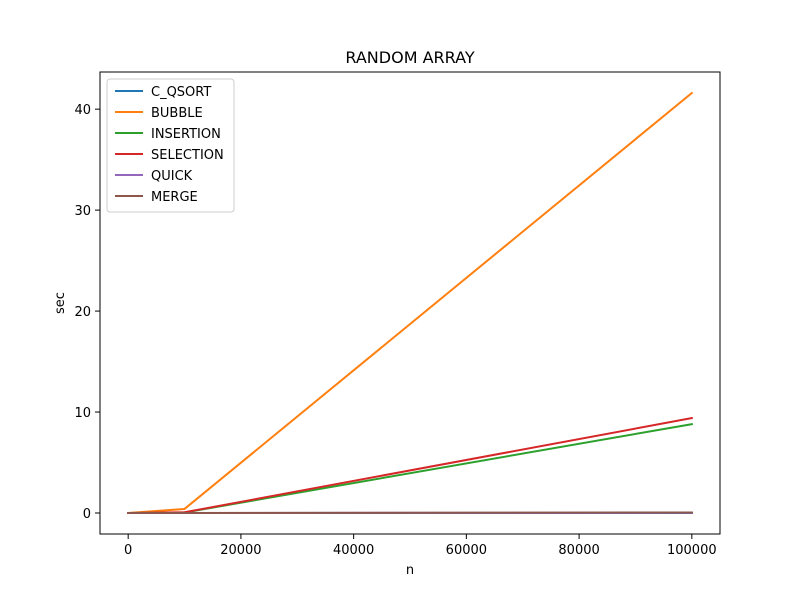 The height and width of the screenshot is (600, 800). What do you see at coordinates (410, 570) in the screenshot?
I see `x-axis-label: n` at bounding box center [410, 570].